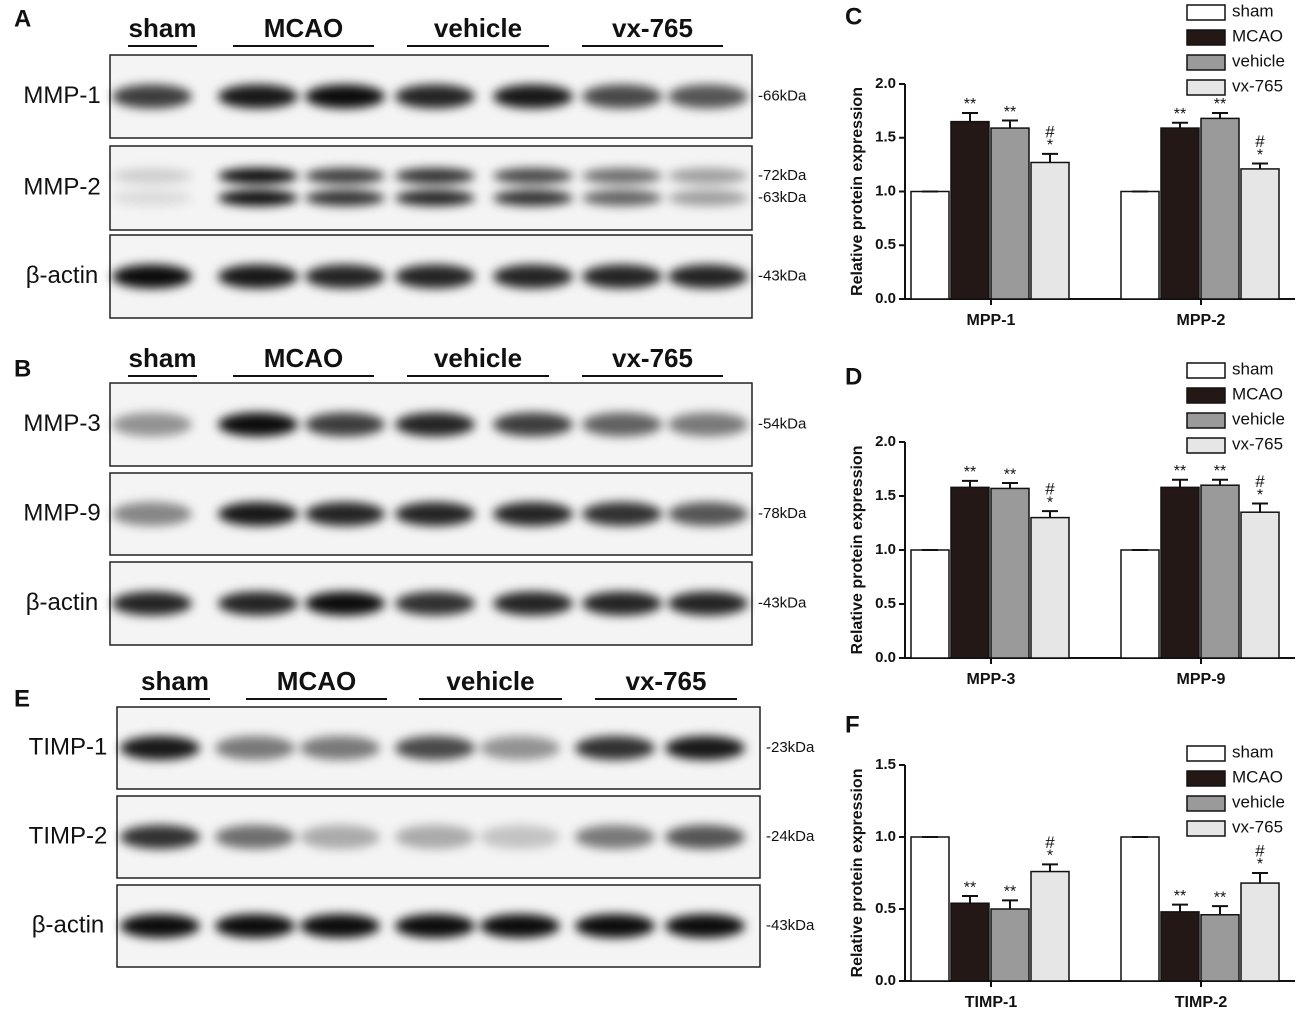 This screenshot has height=1012, width=1300. What do you see at coordinates (991, 1002) in the screenshot?
I see `x-tick-label: TIMP-1` at bounding box center [991, 1002].